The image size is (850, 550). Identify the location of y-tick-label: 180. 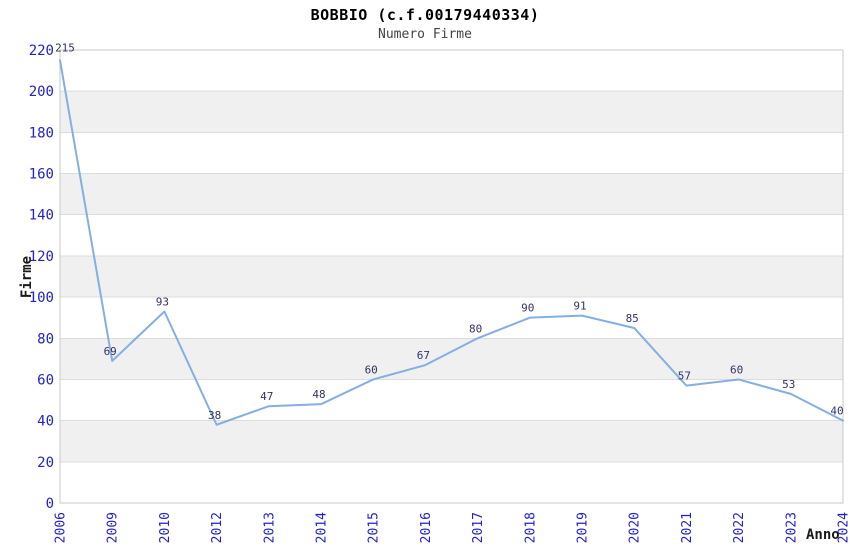
(41, 133).